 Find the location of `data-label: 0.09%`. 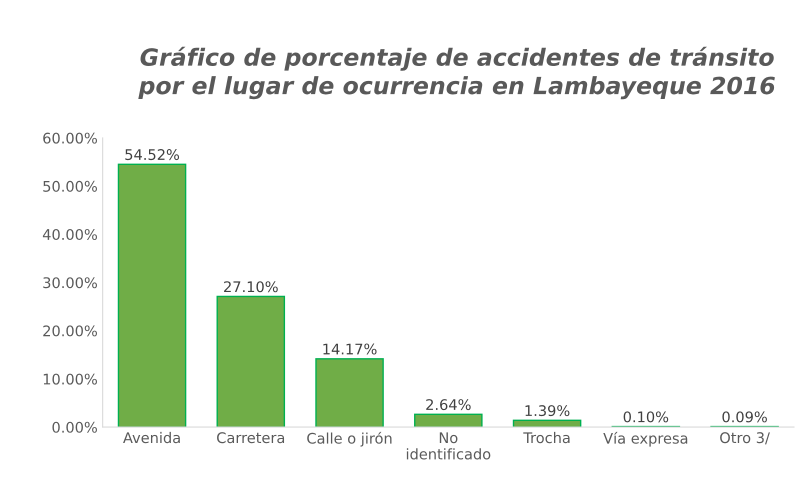

data-label: 0.09% is located at coordinates (744, 416).